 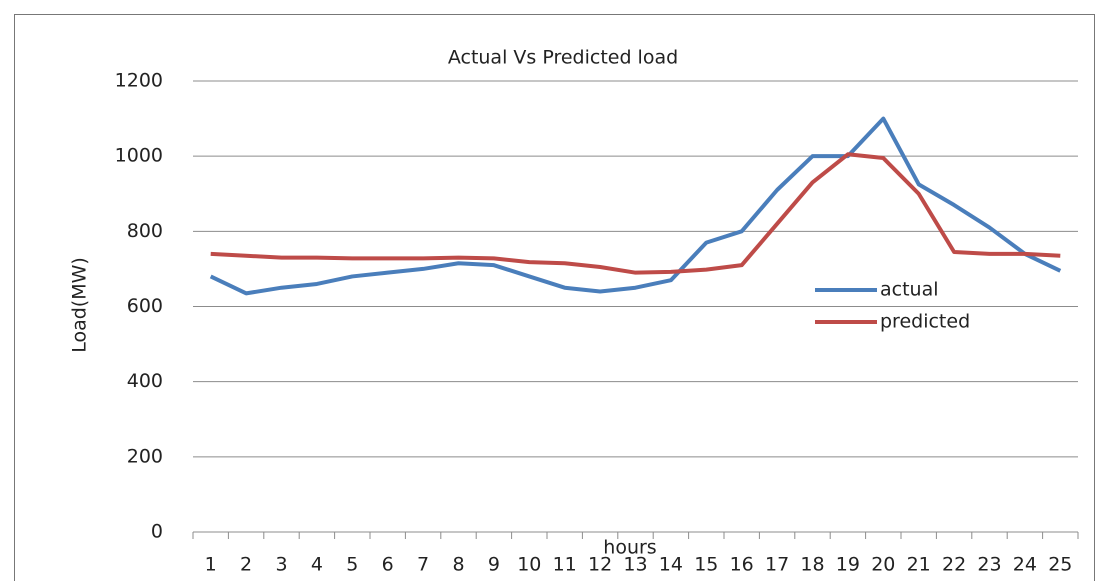 I want to click on y-tick-label: 1200, so click(x=139, y=81).